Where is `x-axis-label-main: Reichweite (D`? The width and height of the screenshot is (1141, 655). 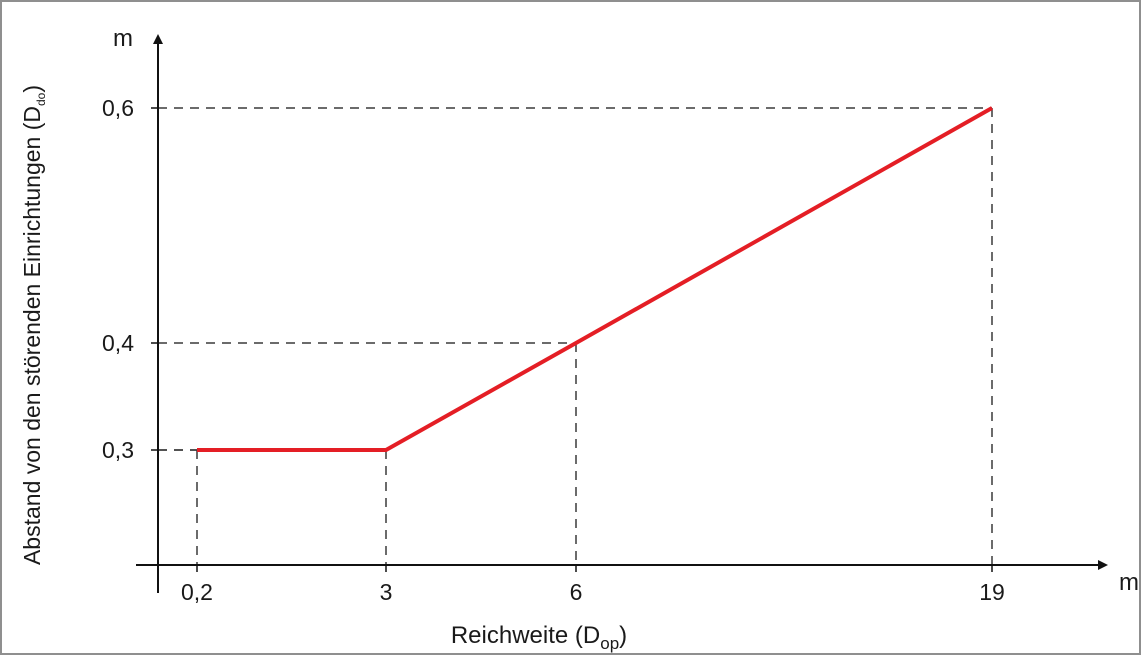
x-axis-label-main: Reichweite (D is located at coordinates (525, 635).